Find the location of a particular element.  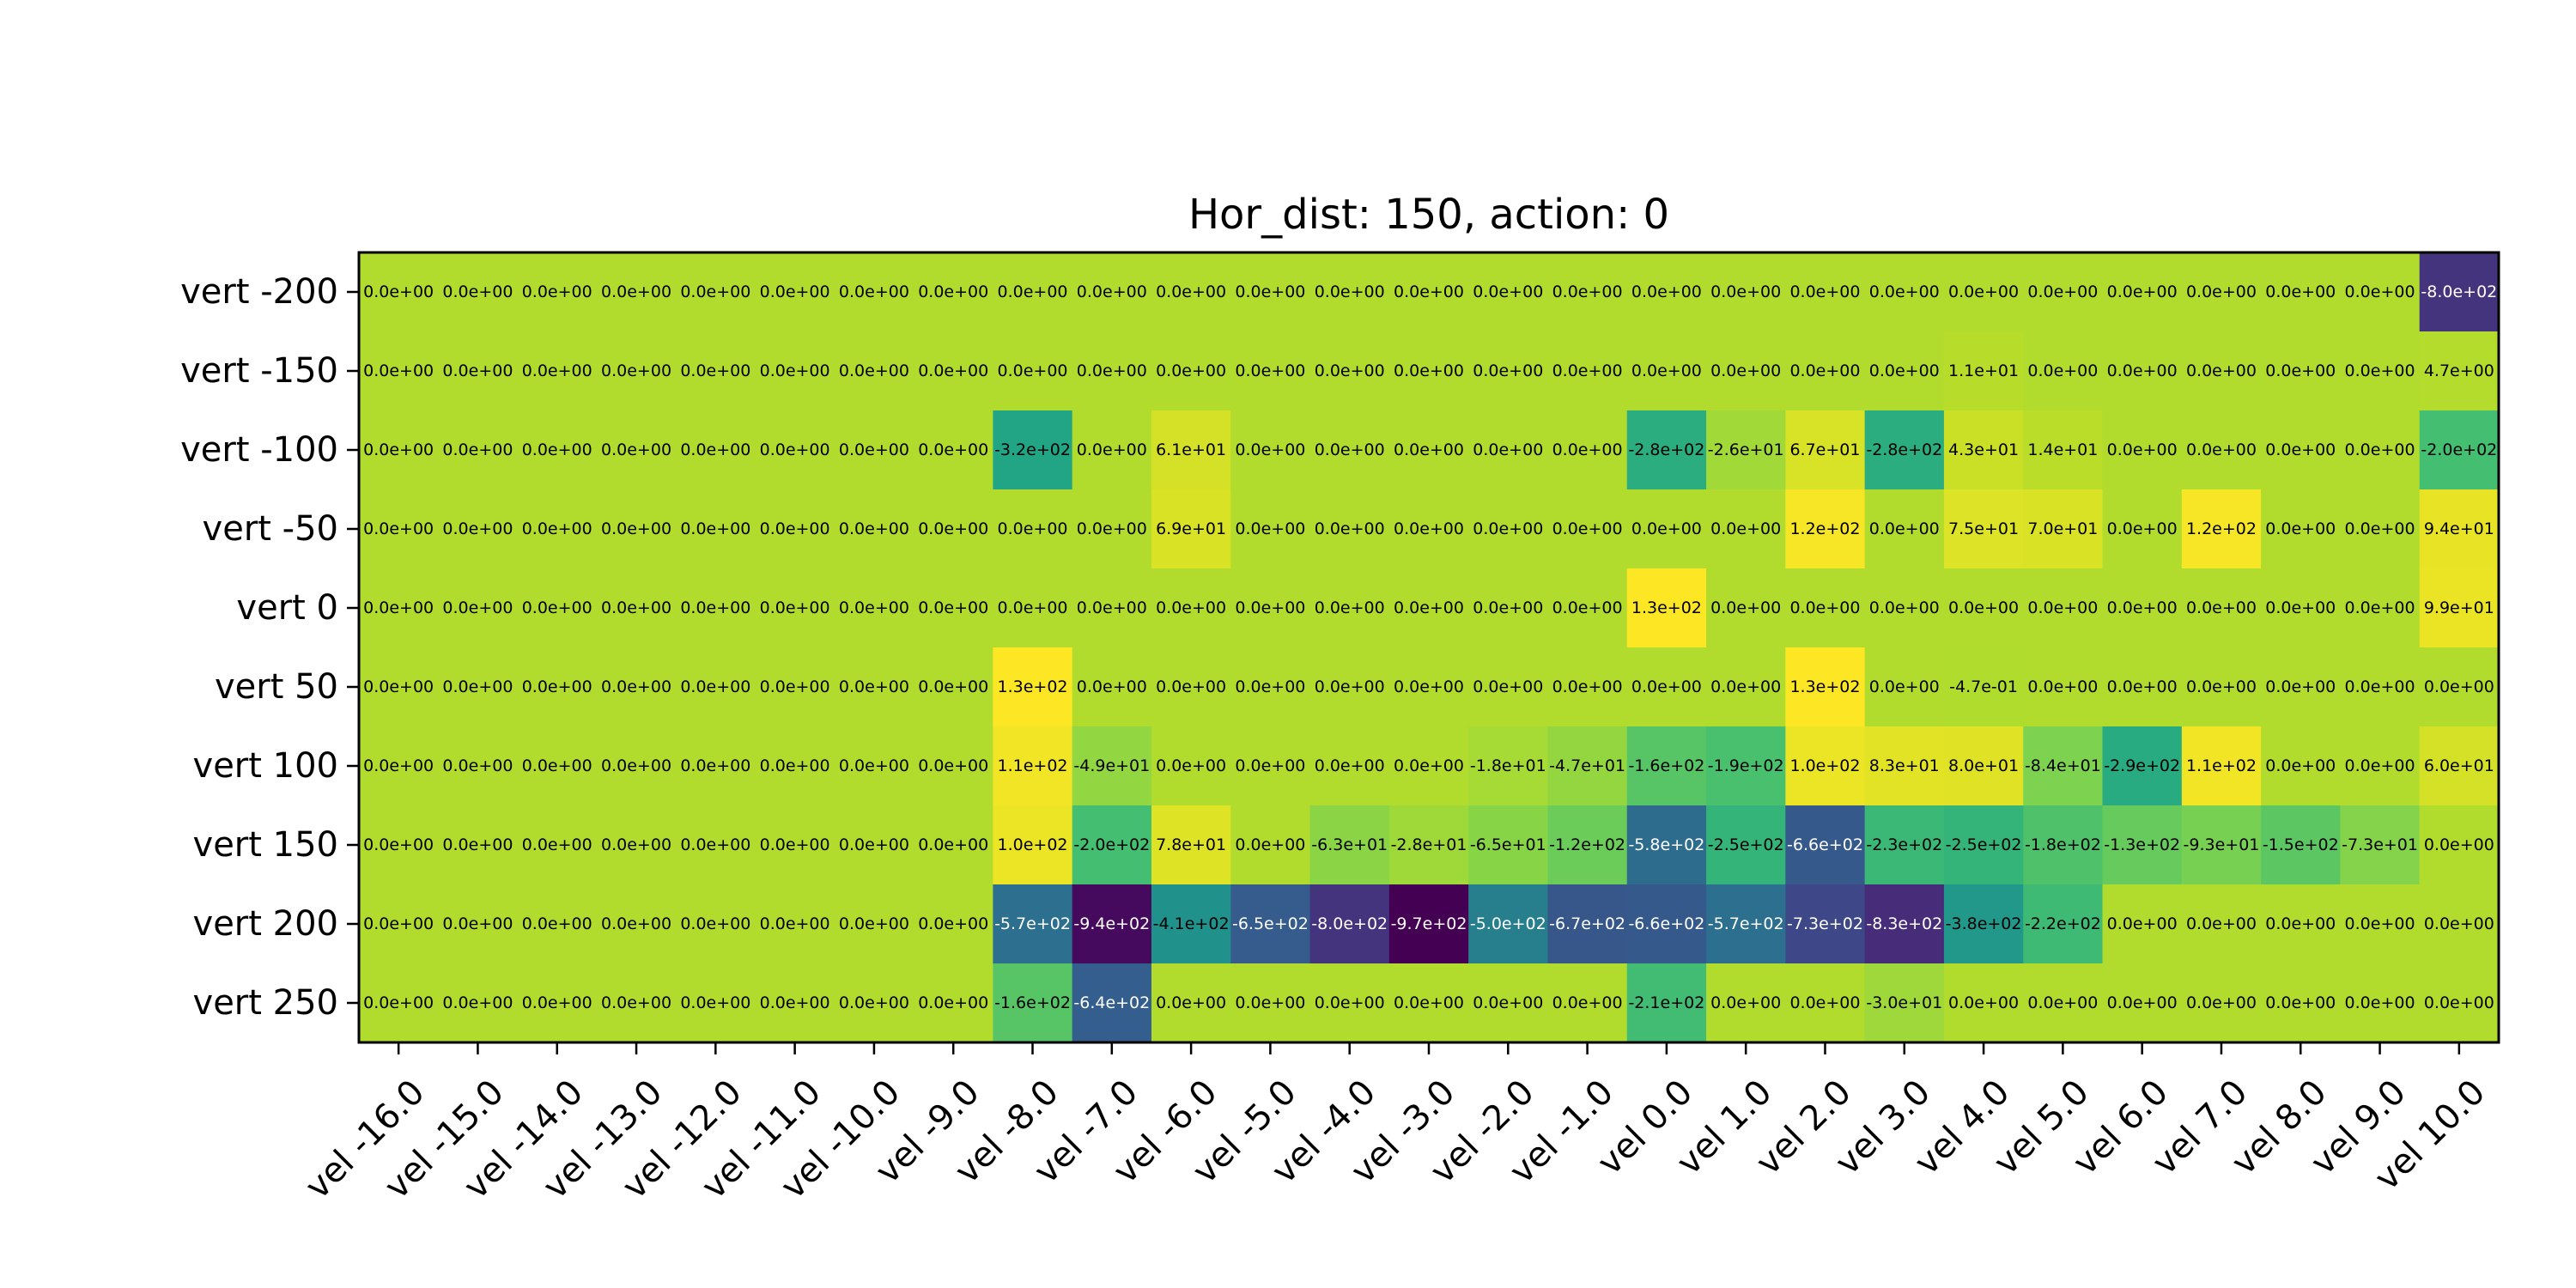

cell-value-label: 1.0e+02 is located at coordinates (1824, 766).